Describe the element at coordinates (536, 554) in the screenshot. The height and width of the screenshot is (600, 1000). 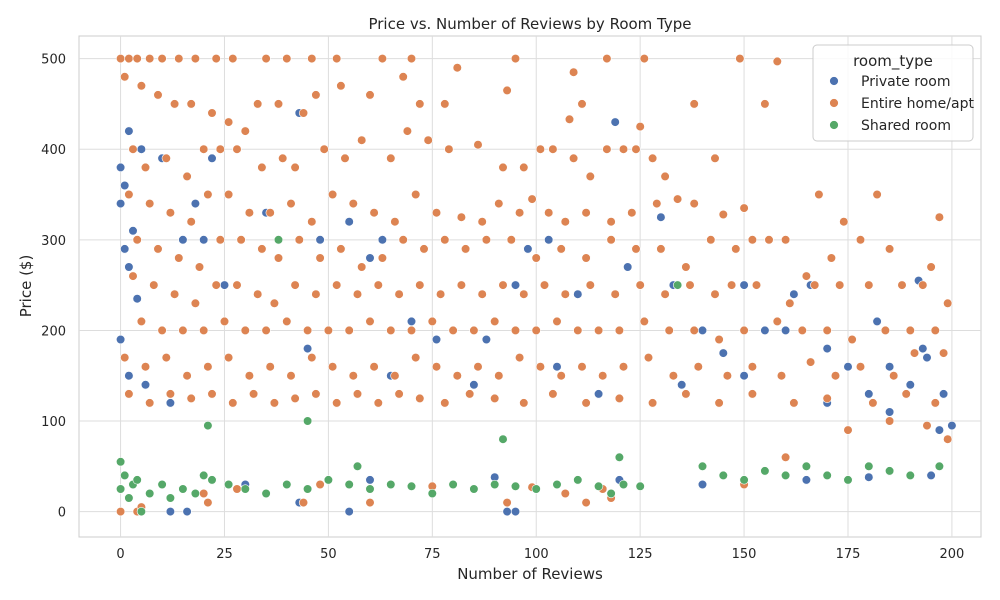
I see `x-tick-label: 100` at that location.